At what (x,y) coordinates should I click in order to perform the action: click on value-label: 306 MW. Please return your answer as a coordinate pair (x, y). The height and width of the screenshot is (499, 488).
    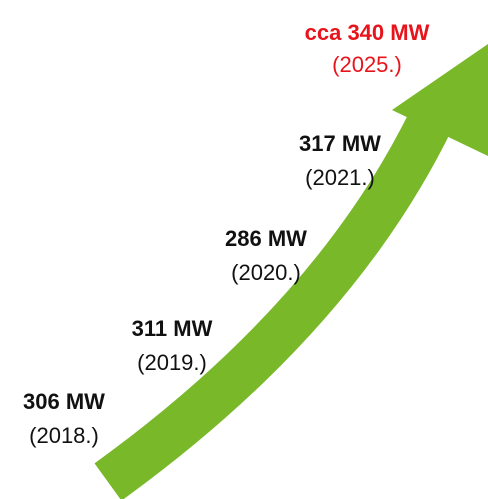
    Looking at the image, I should click on (64, 401).